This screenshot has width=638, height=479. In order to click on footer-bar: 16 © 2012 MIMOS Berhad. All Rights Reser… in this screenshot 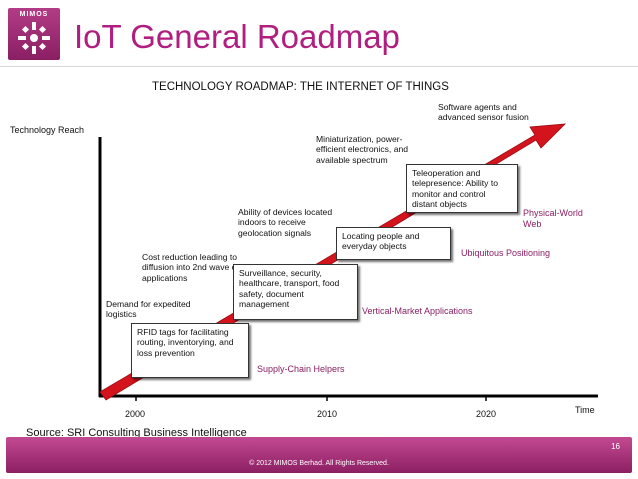, I will do `click(319, 455)`.